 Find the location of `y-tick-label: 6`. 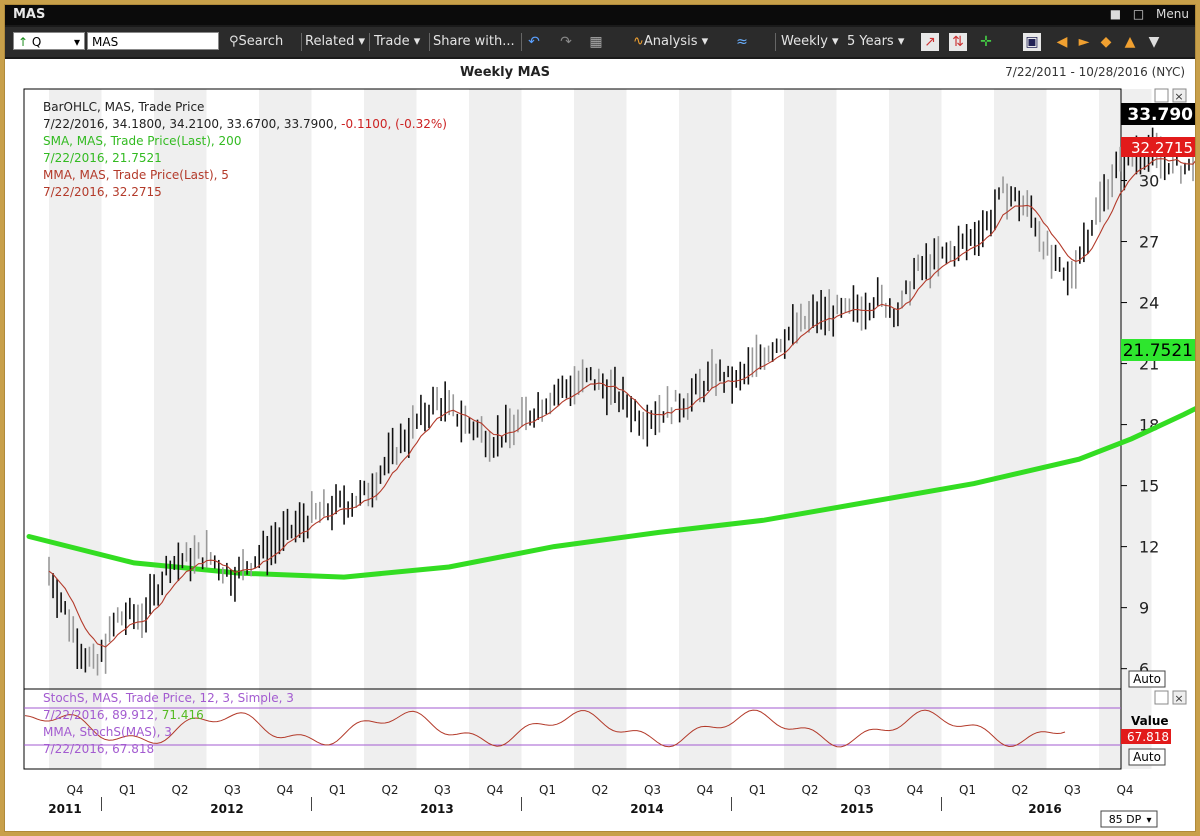

y-tick-label: 6 is located at coordinates (1144, 669).